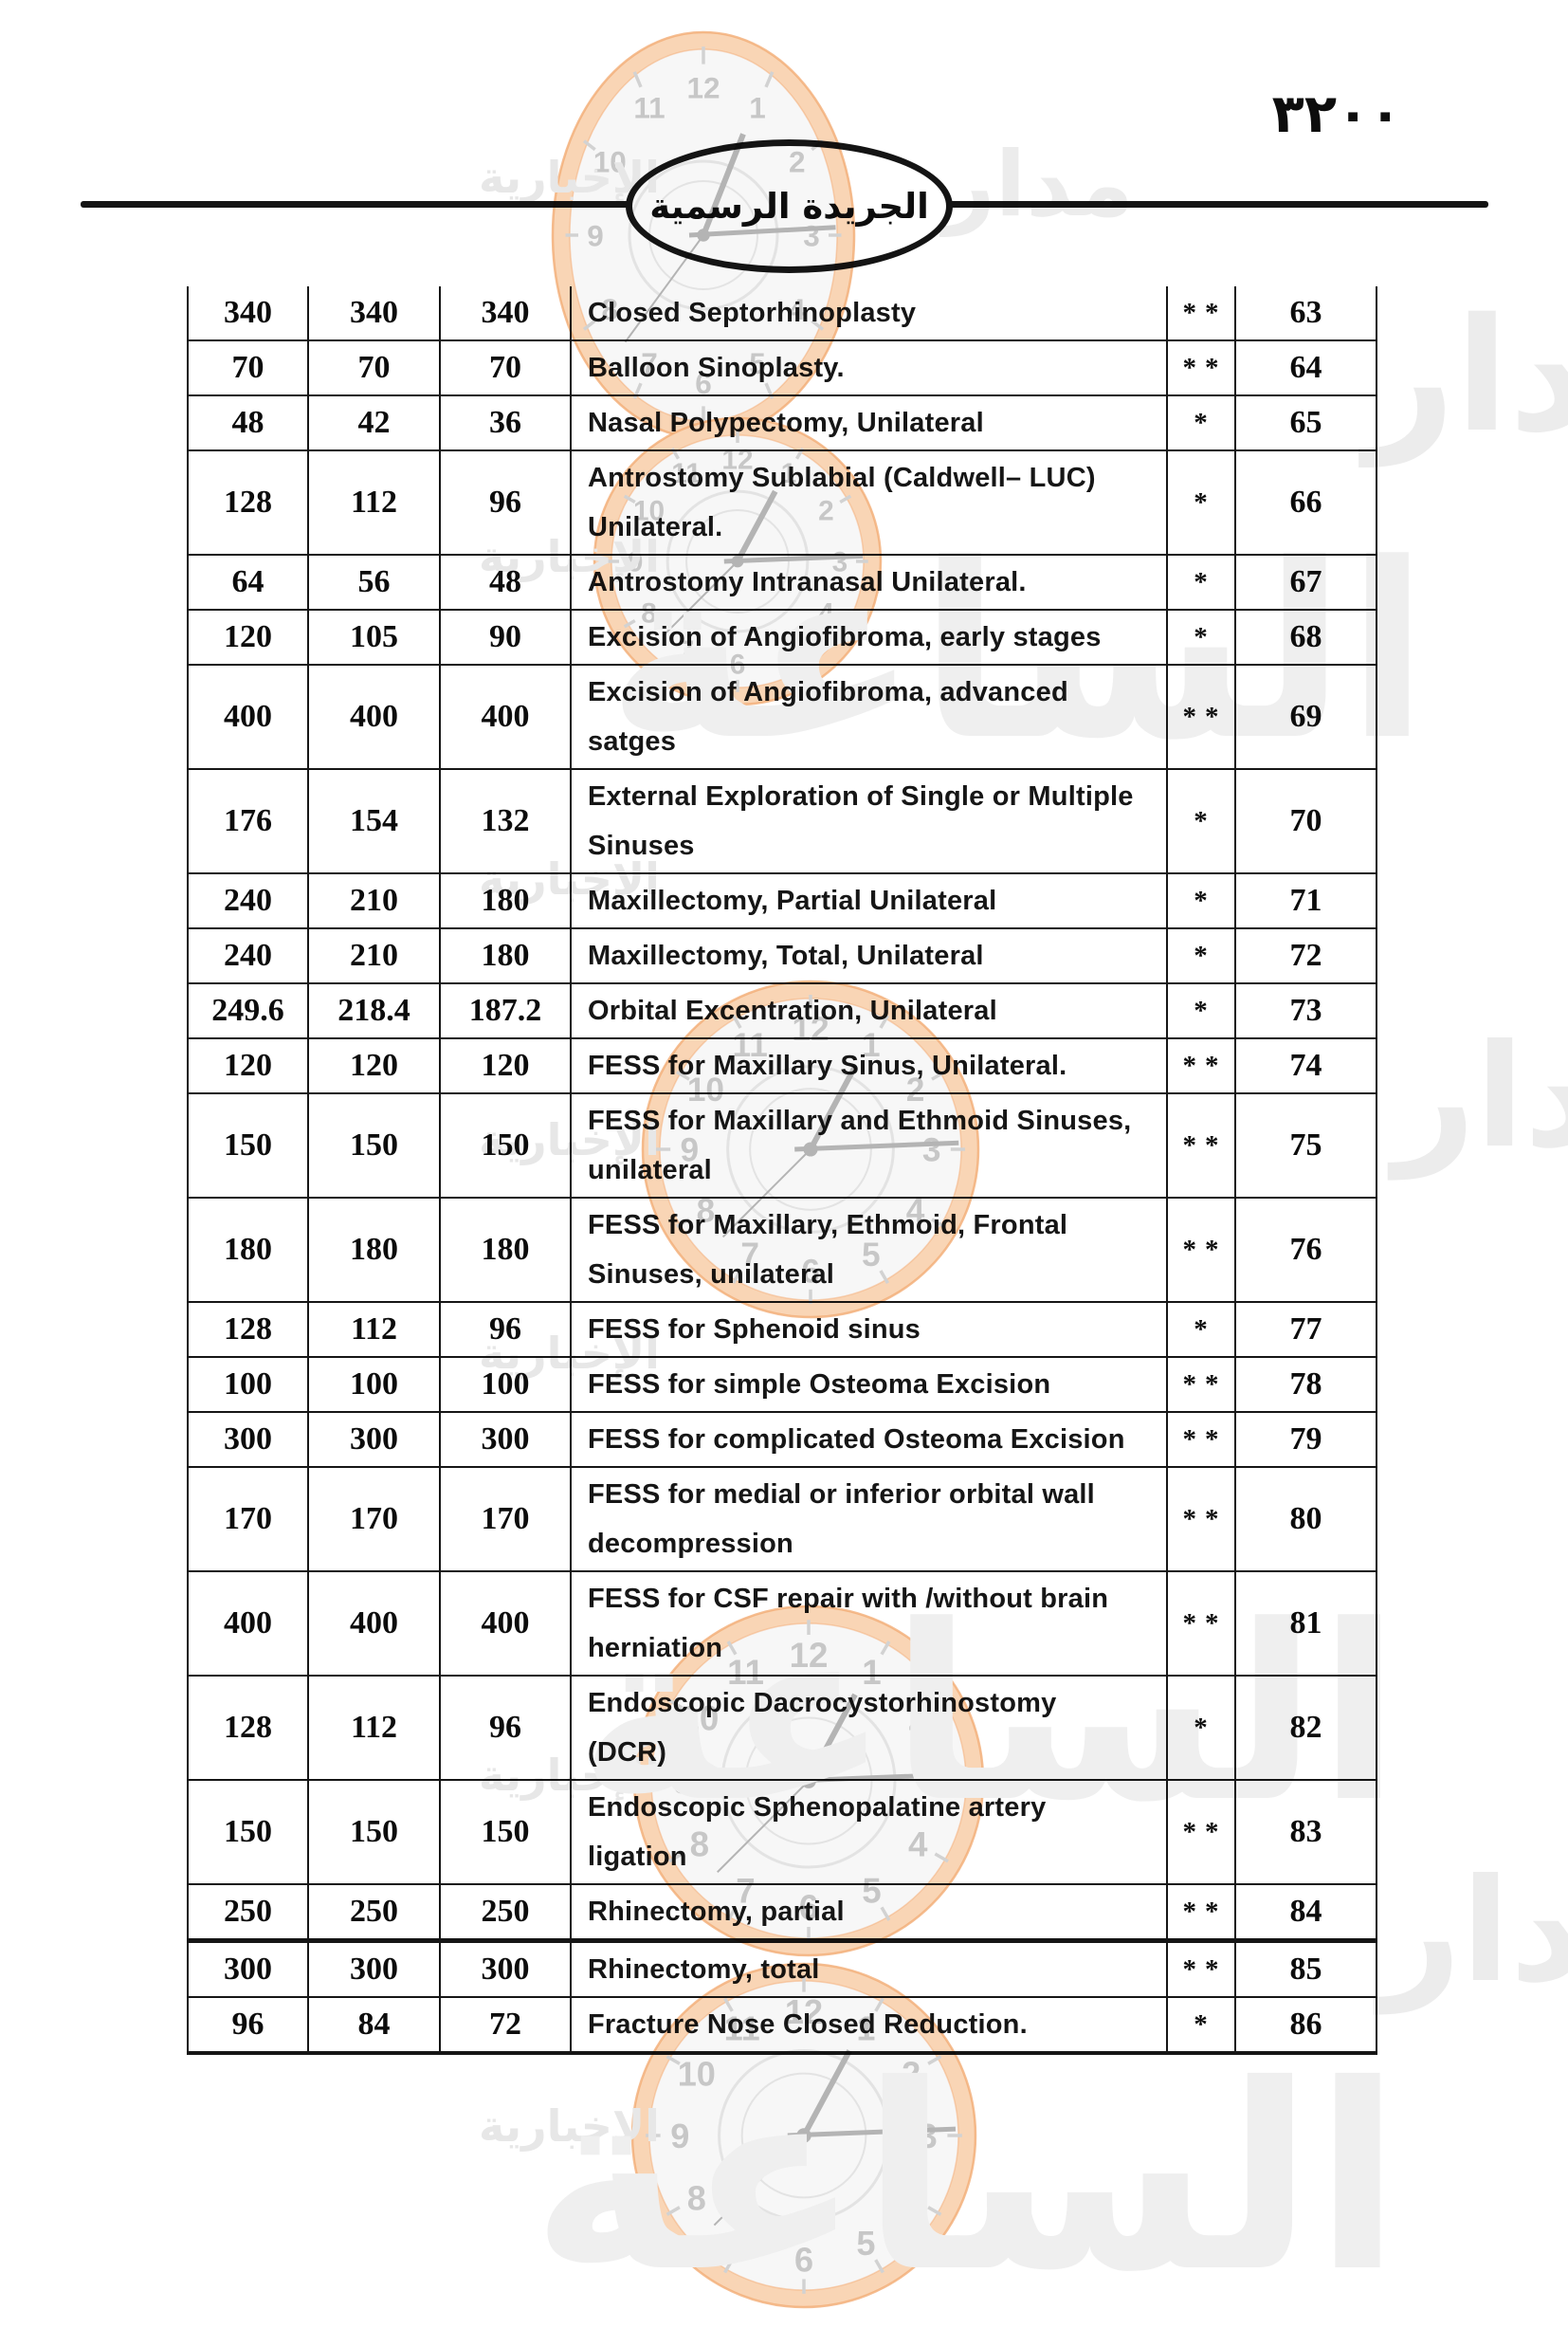 The width and height of the screenshot is (1568, 2328). Describe the element at coordinates (248, 1250) in the screenshot. I see `fee-tier-1-cell: 180` at that location.